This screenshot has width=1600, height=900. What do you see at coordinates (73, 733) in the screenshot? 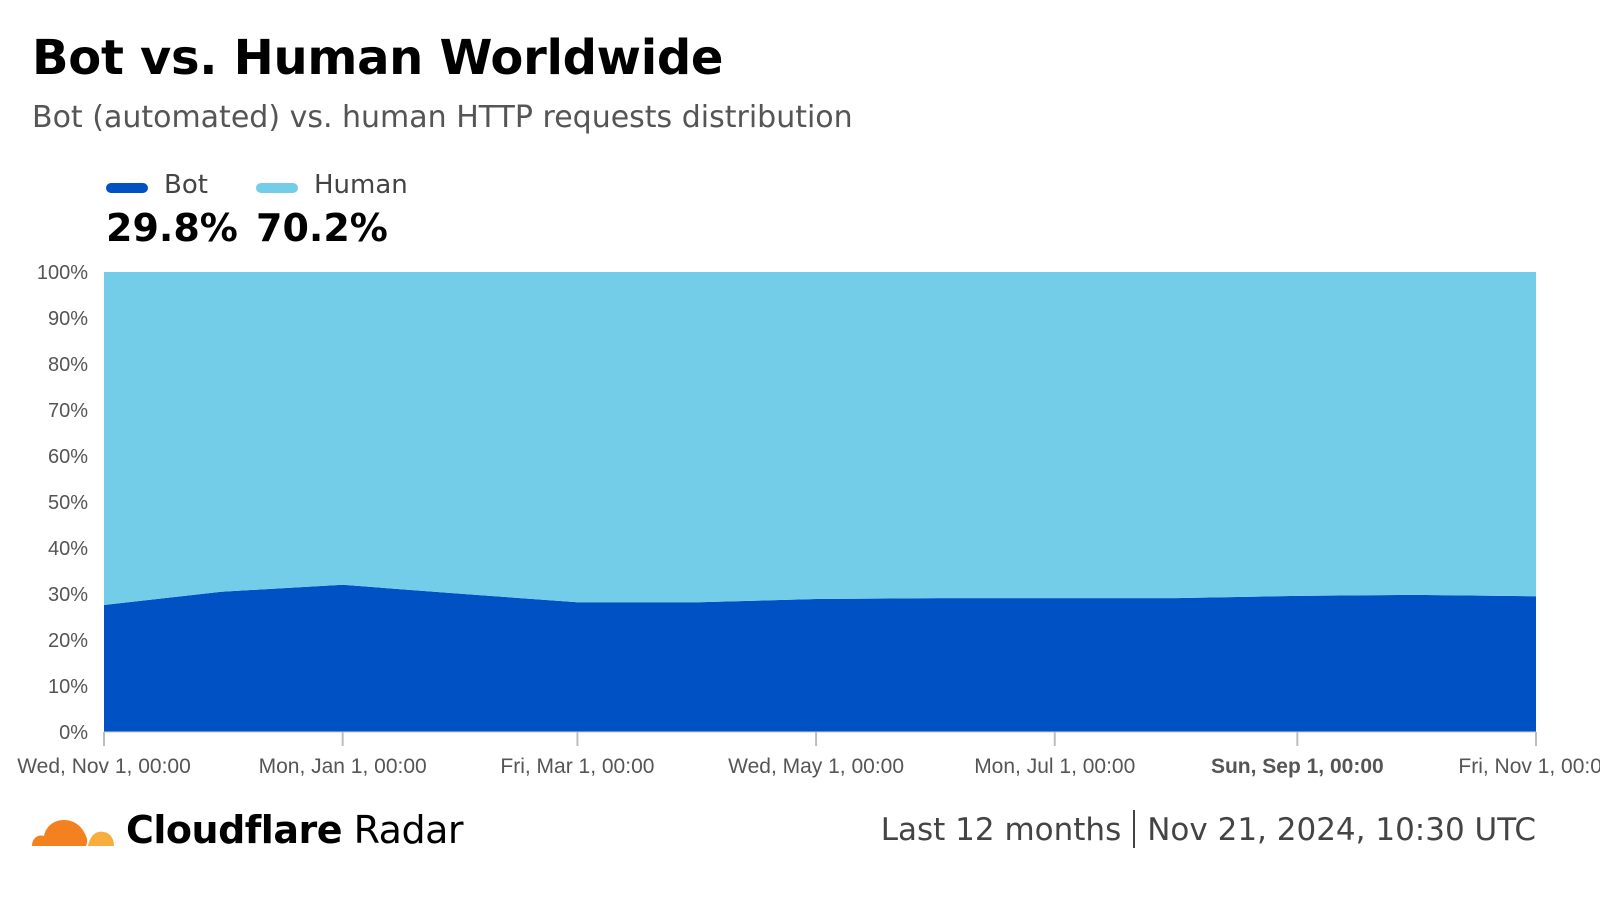
I see `y-tick-label: 0%` at bounding box center [73, 733].